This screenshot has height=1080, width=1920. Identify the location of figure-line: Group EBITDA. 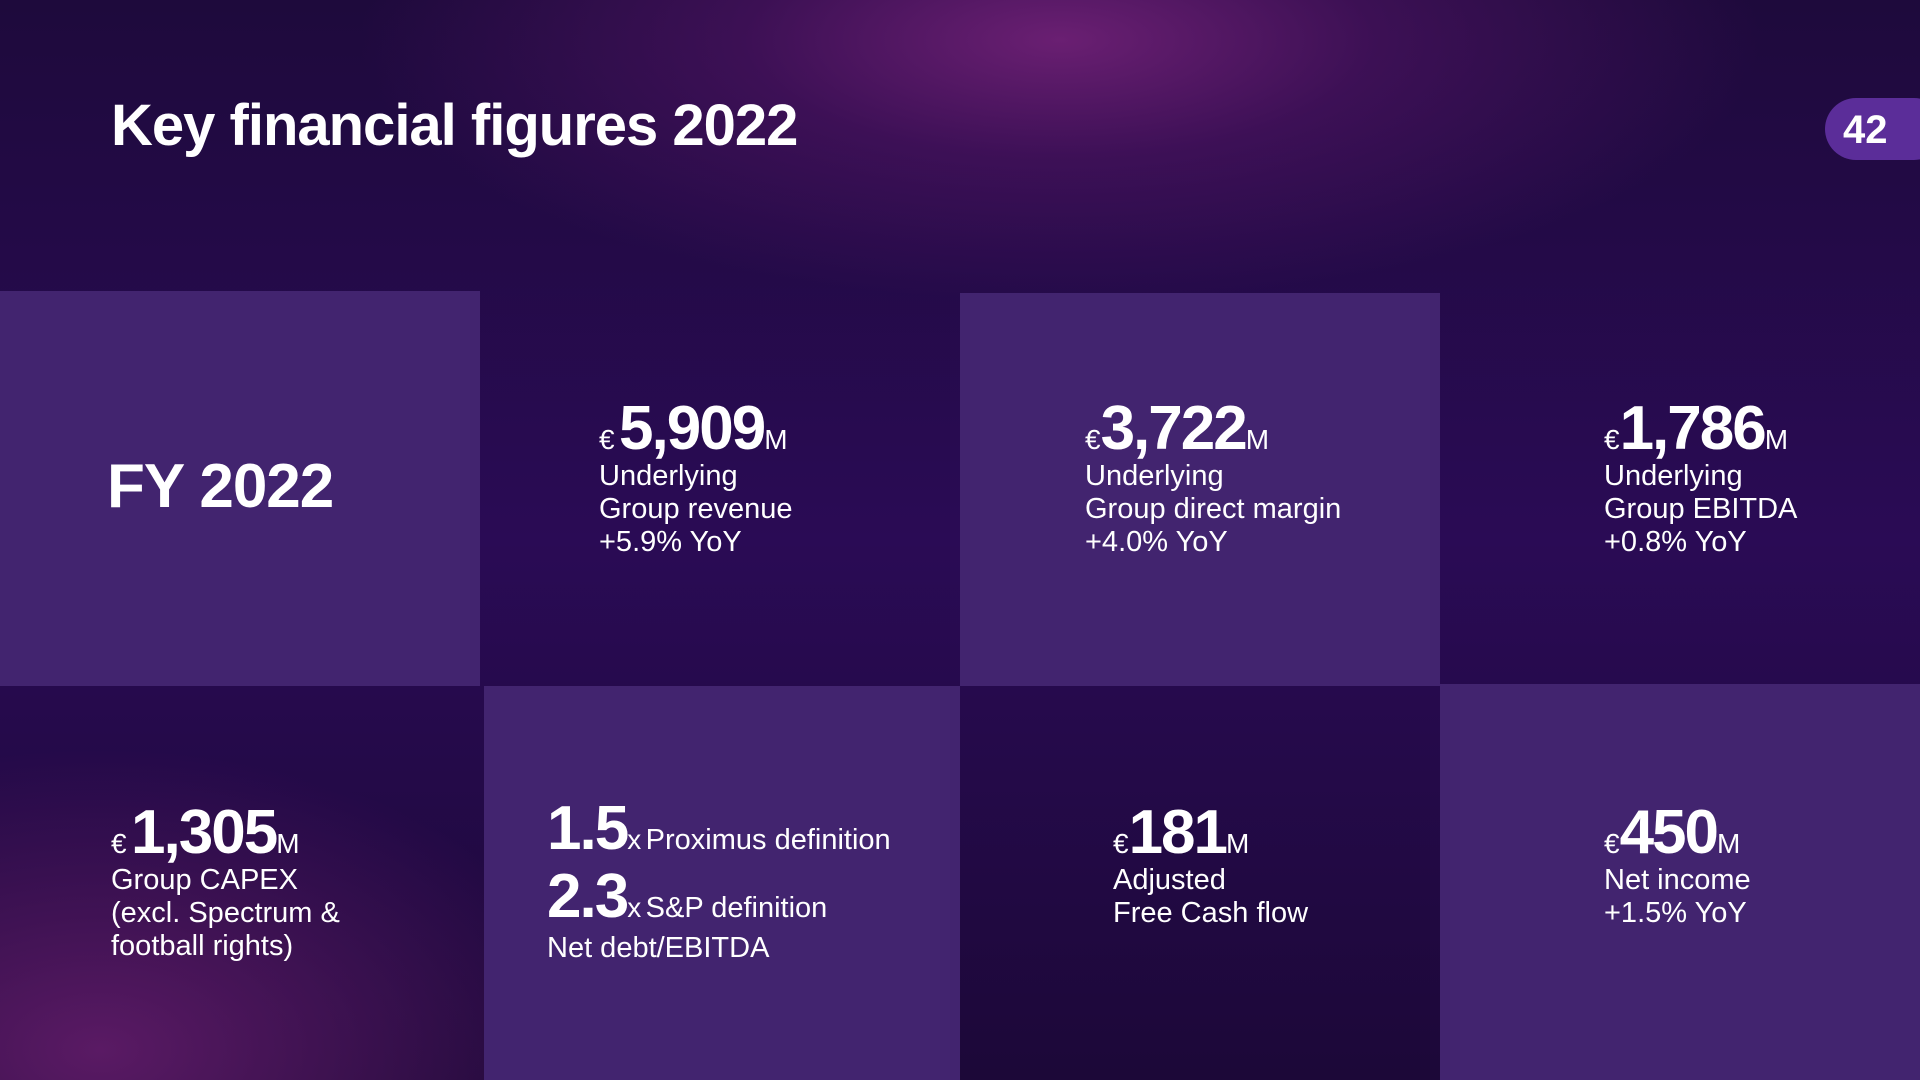
(1701, 509).